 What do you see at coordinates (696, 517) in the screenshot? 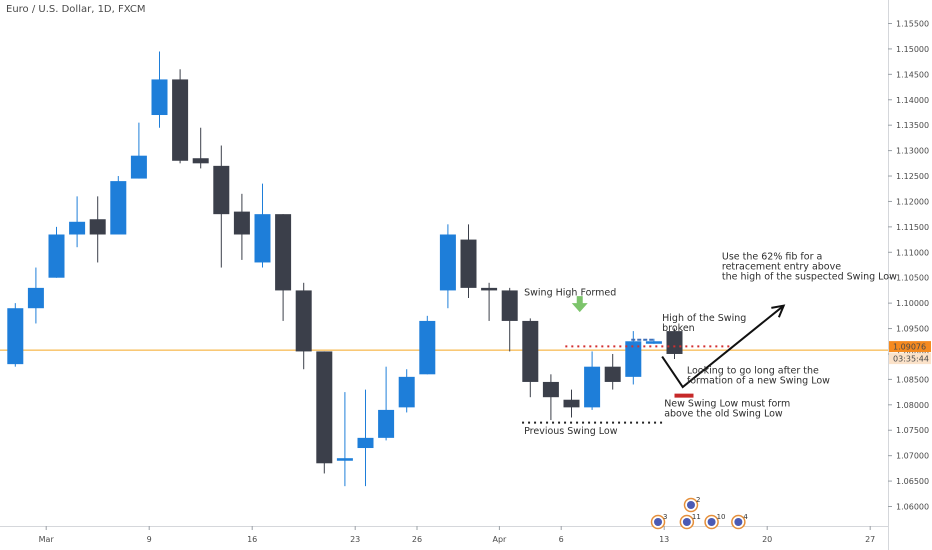
I see `event-badge-count: 11` at bounding box center [696, 517].